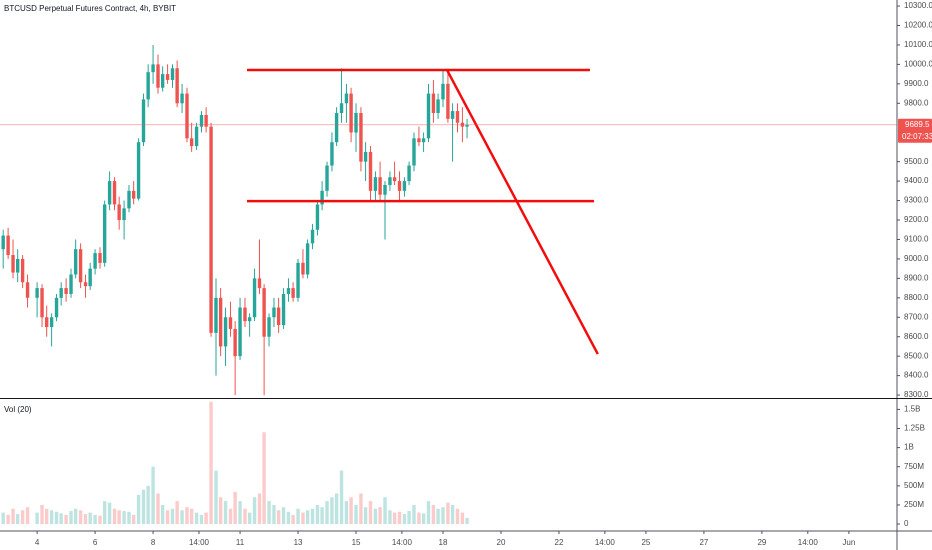 Image resolution: width=932 pixels, height=550 pixels. What do you see at coordinates (906, 523) in the screenshot?
I see `volume-tick-label: 0` at bounding box center [906, 523].